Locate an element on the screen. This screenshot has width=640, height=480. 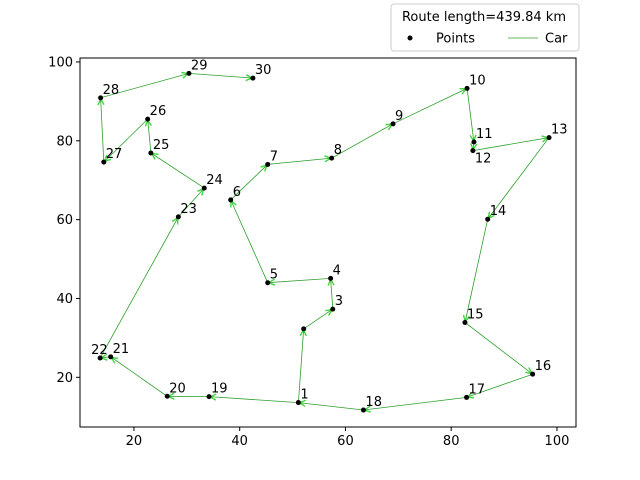
point-label: 14 is located at coordinates (498, 211).